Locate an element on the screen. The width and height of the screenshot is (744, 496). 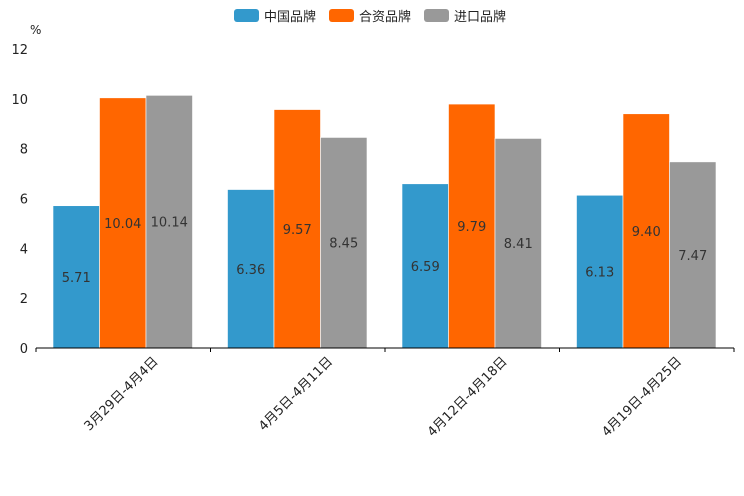
y-tick-label: 2 is located at coordinates (24, 299).